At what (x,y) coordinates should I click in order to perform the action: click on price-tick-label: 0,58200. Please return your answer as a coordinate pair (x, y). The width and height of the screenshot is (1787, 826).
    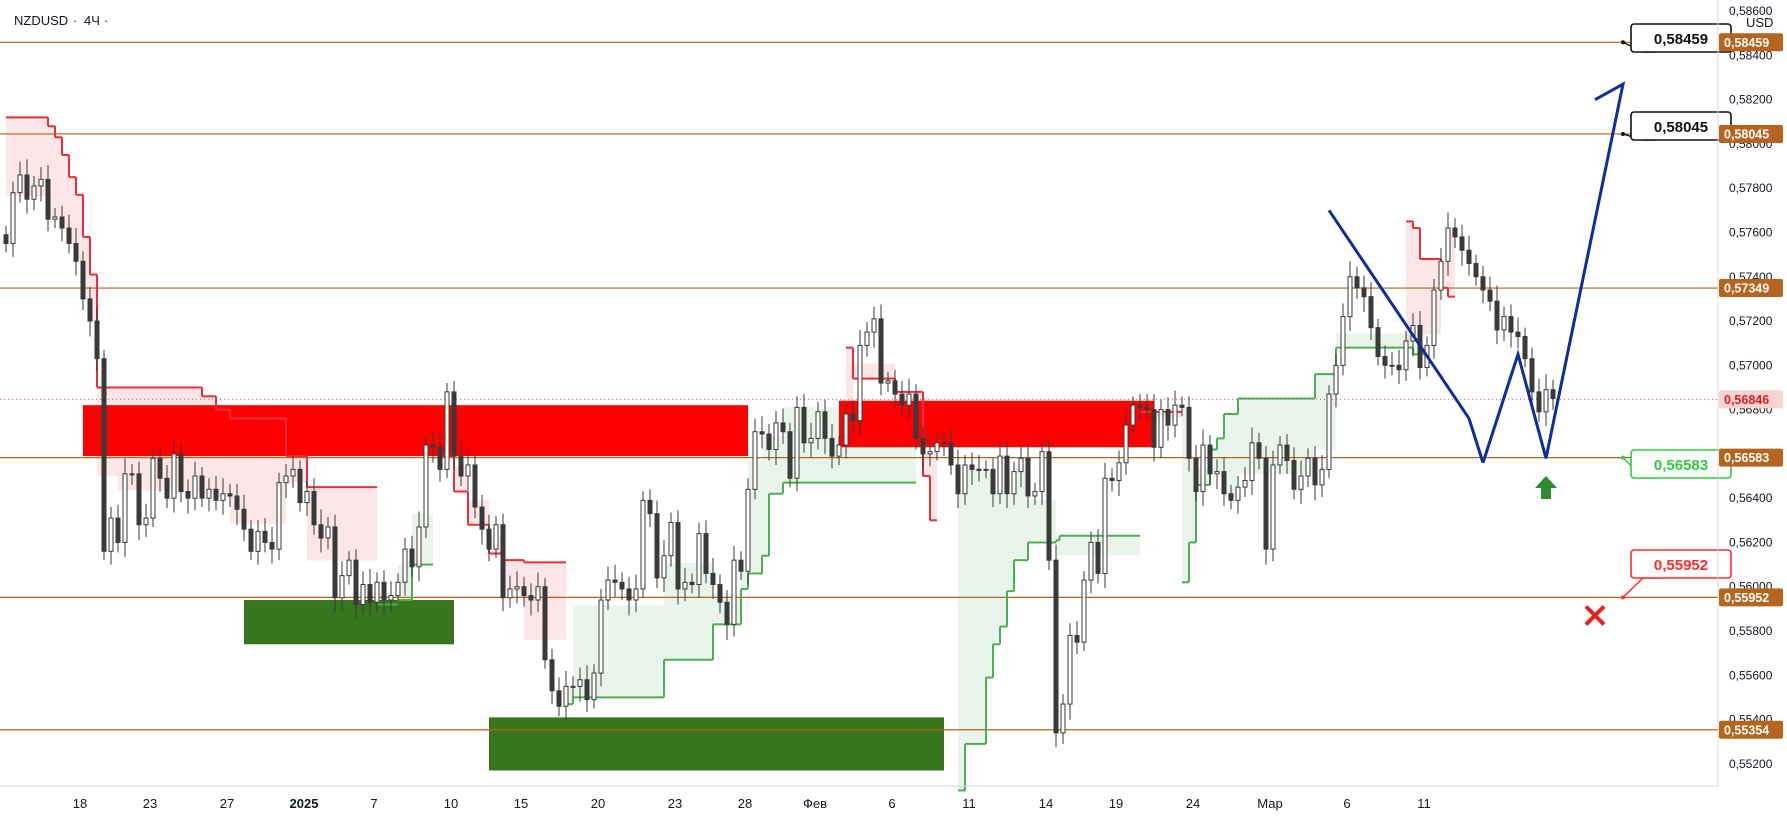
    Looking at the image, I should click on (1751, 100).